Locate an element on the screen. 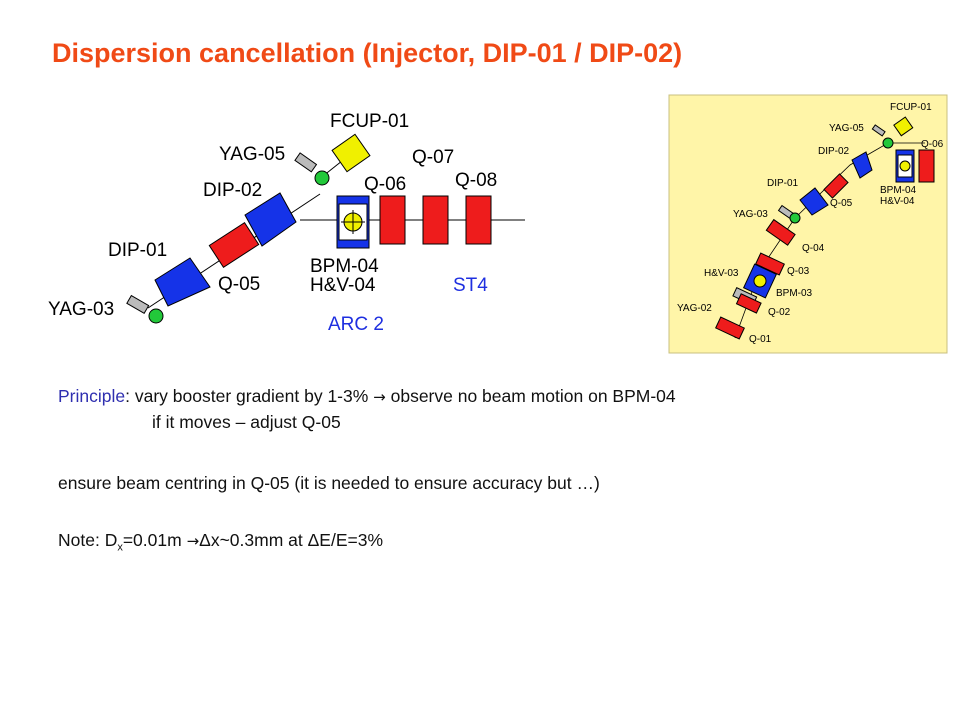 The image size is (960, 720). label-dip01: DIP-01 is located at coordinates (137, 250).